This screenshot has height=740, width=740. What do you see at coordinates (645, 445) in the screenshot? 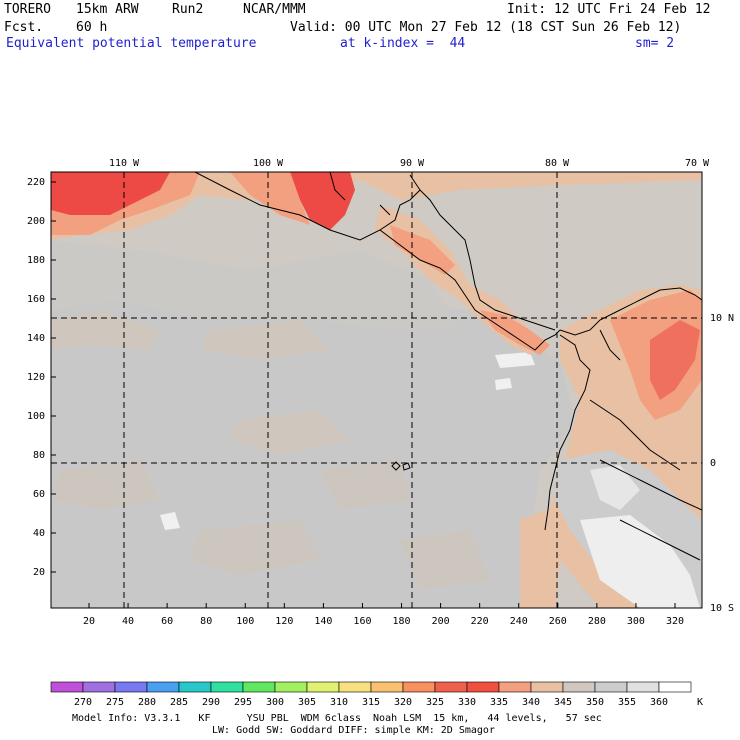
I see `border-lines` at bounding box center [645, 445].